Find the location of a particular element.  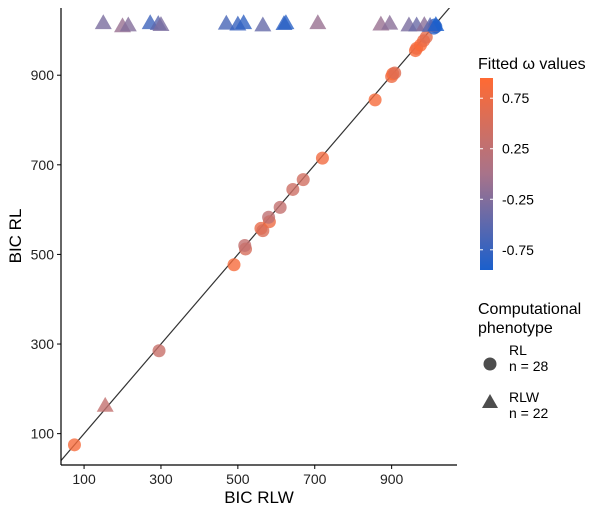

y-axis-ticks: 100 300 500 700 900 is located at coordinates (46, 254).